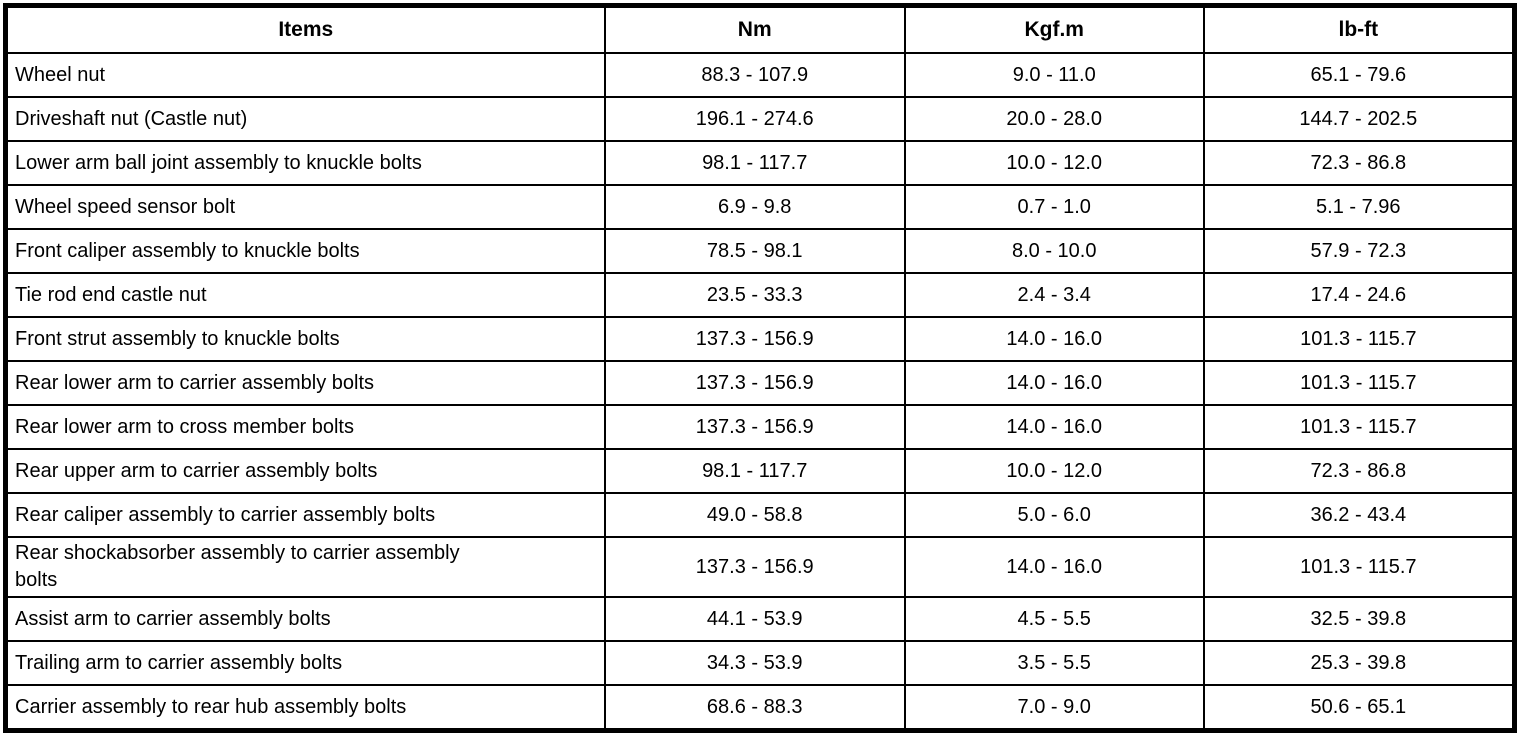 This screenshot has height=733, width=1520. Describe the element at coordinates (187, 250) in the screenshot. I see `item-label: Front caliper assembly to knuckle bolts` at that location.